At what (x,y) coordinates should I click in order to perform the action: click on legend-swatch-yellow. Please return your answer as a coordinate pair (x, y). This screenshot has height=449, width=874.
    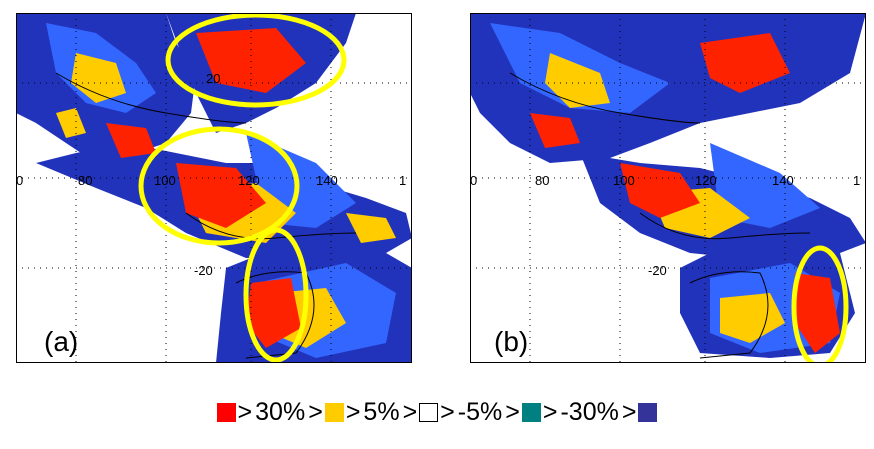
    Looking at the image, I should click on (334, 412).